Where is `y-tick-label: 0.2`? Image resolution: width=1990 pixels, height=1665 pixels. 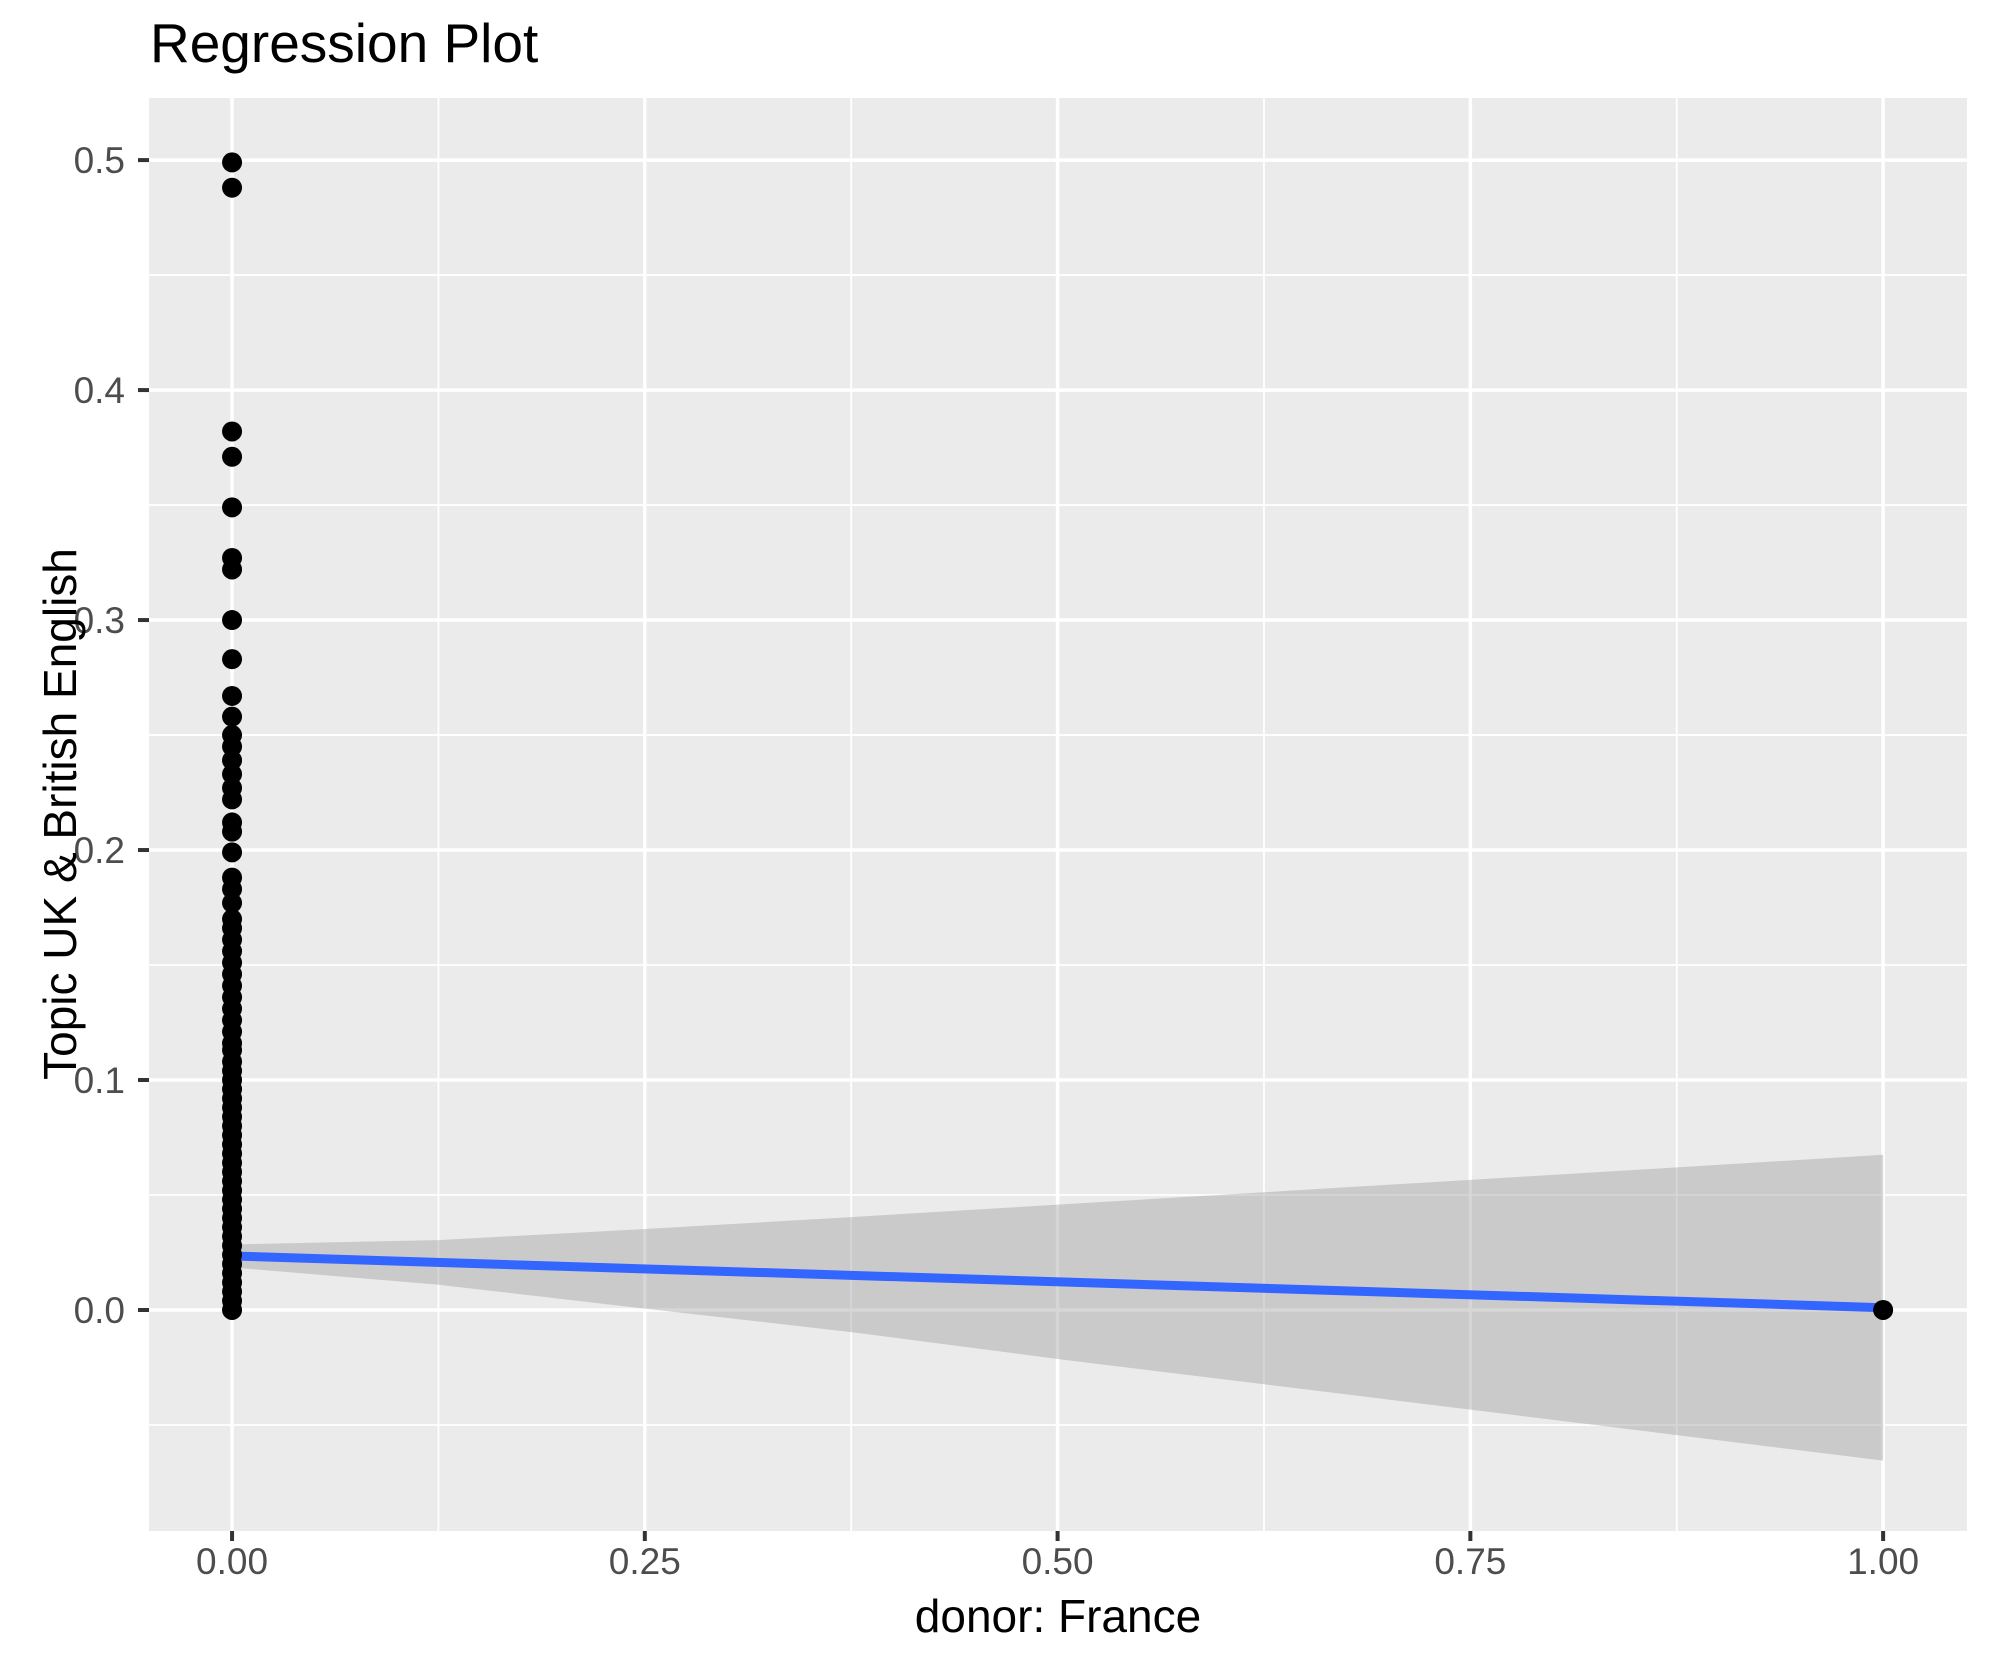 y-tick-label: 0.2 is located at coordinates (99, 850).